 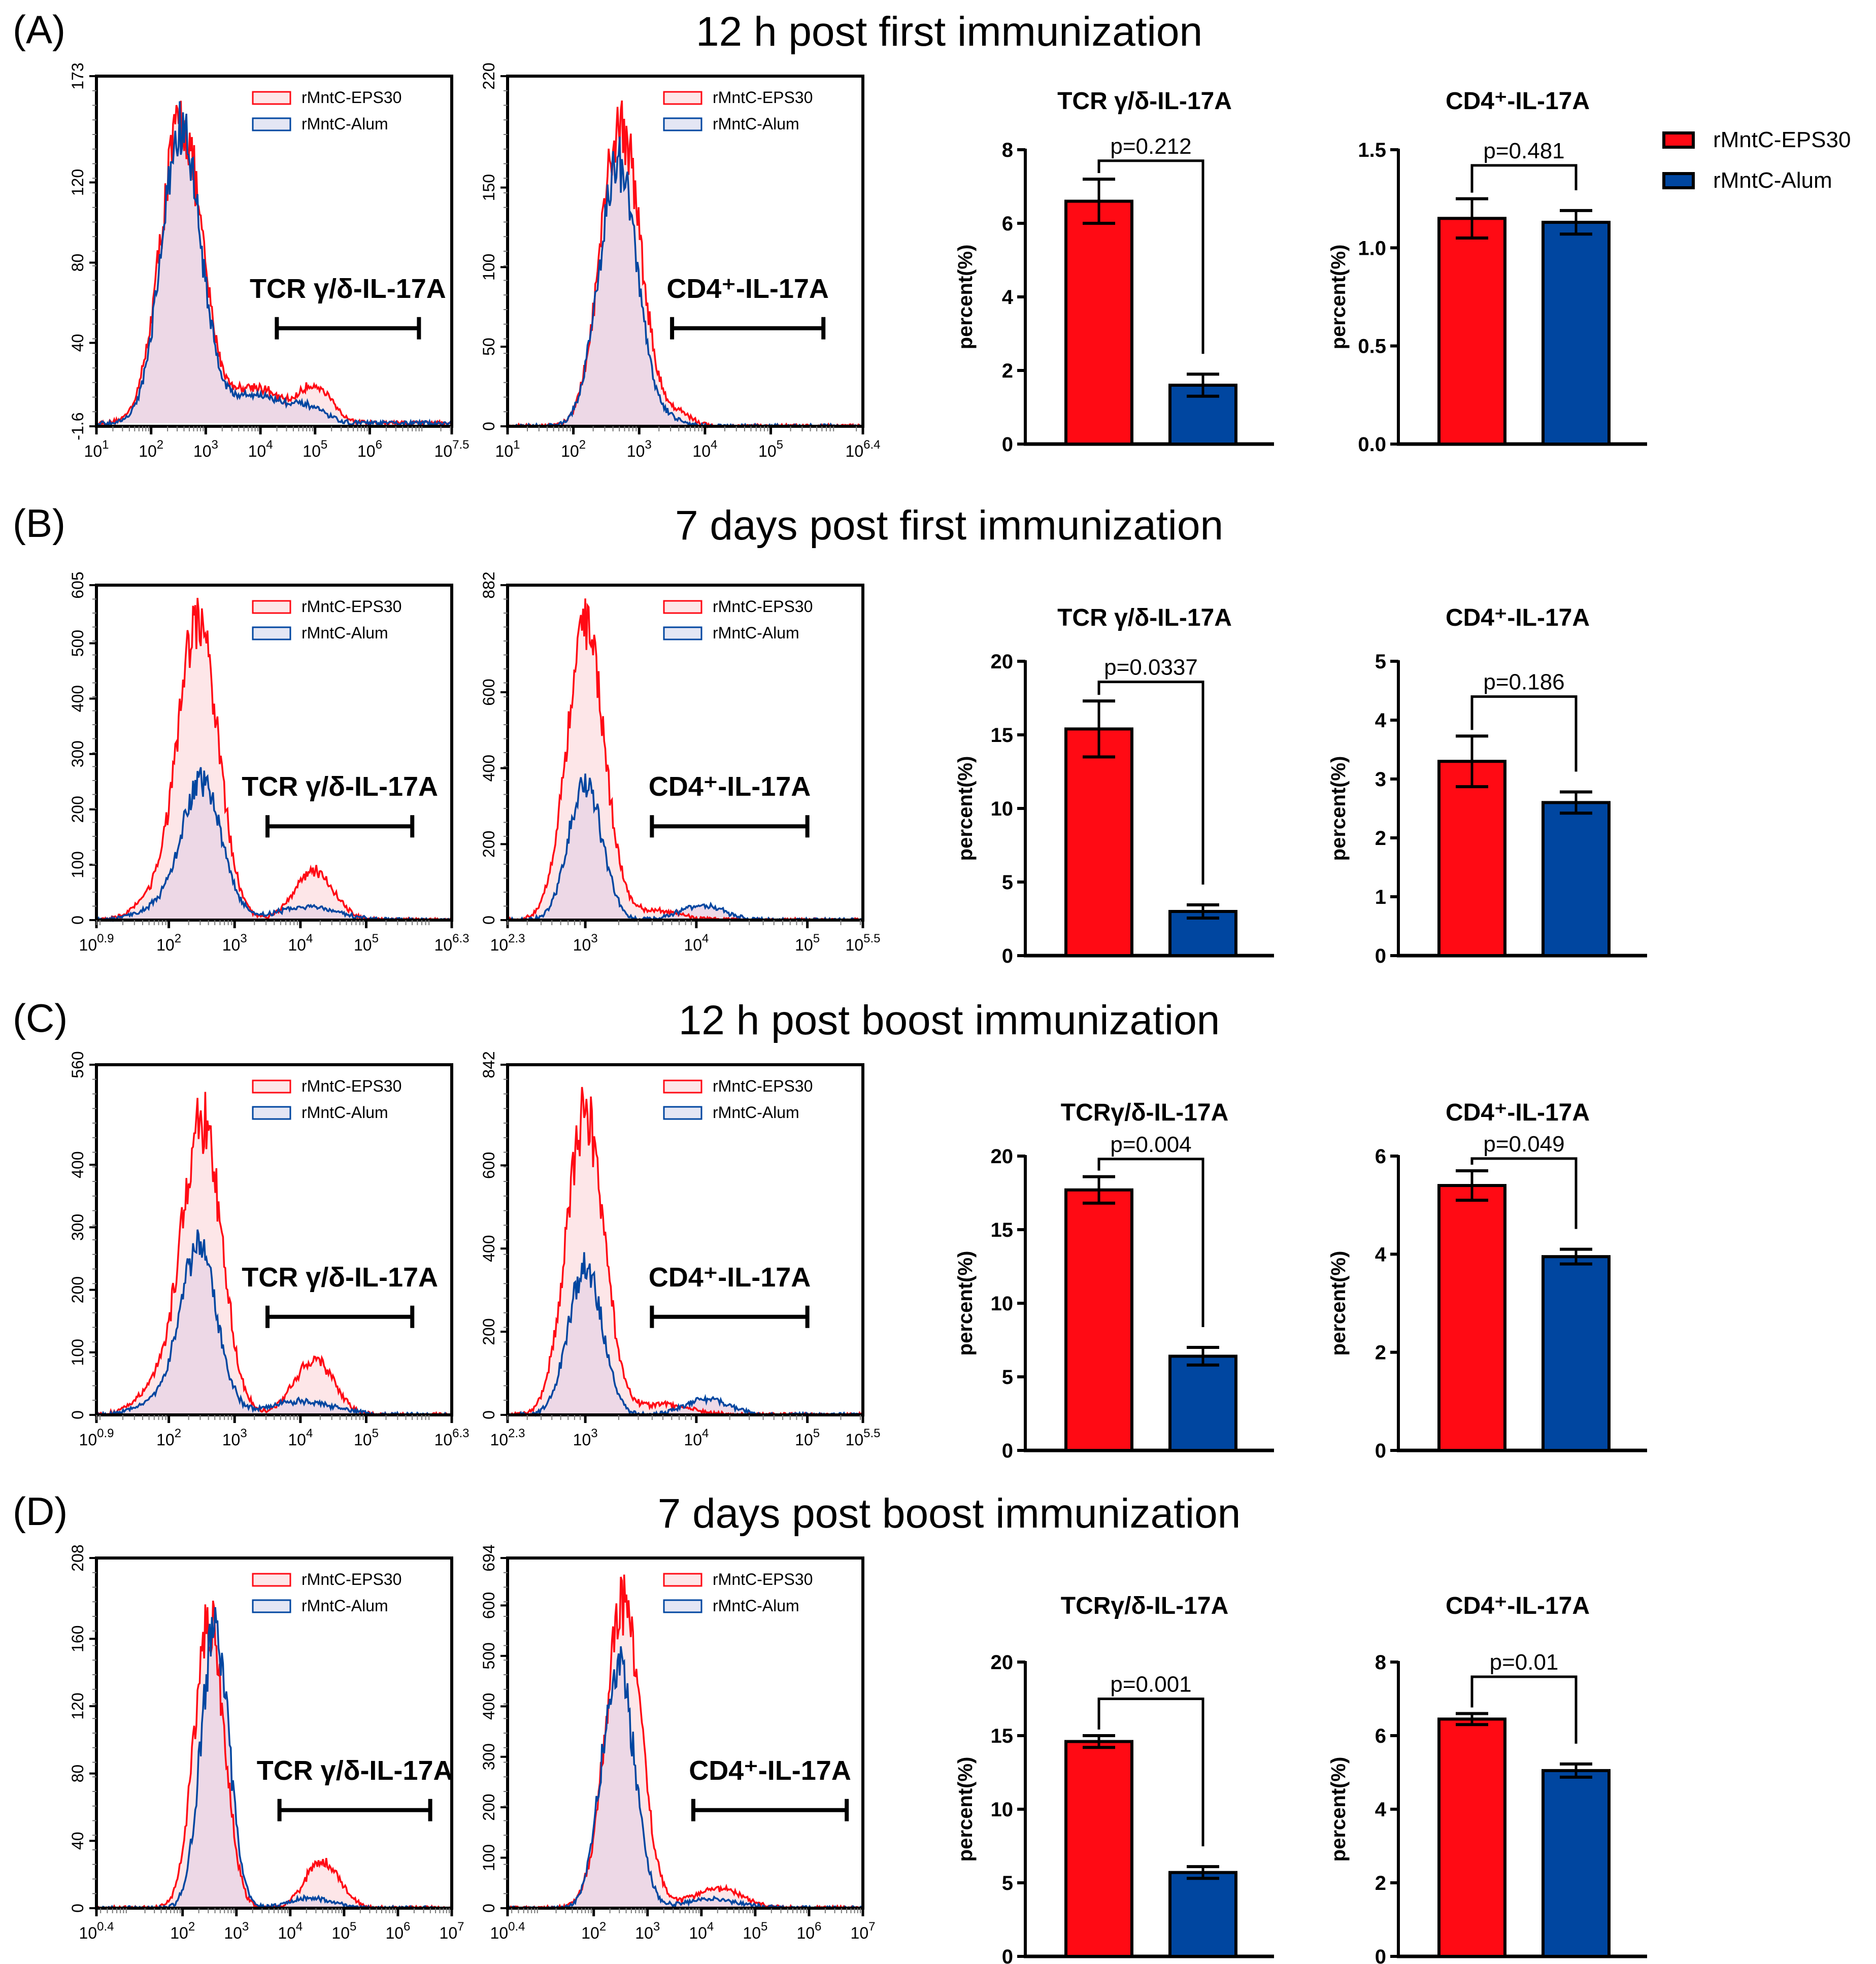 What do you see at coordinates (1523, 151) in the screenshot?
I see `p-value: p=0.481` at bounding box center [1523, 151].